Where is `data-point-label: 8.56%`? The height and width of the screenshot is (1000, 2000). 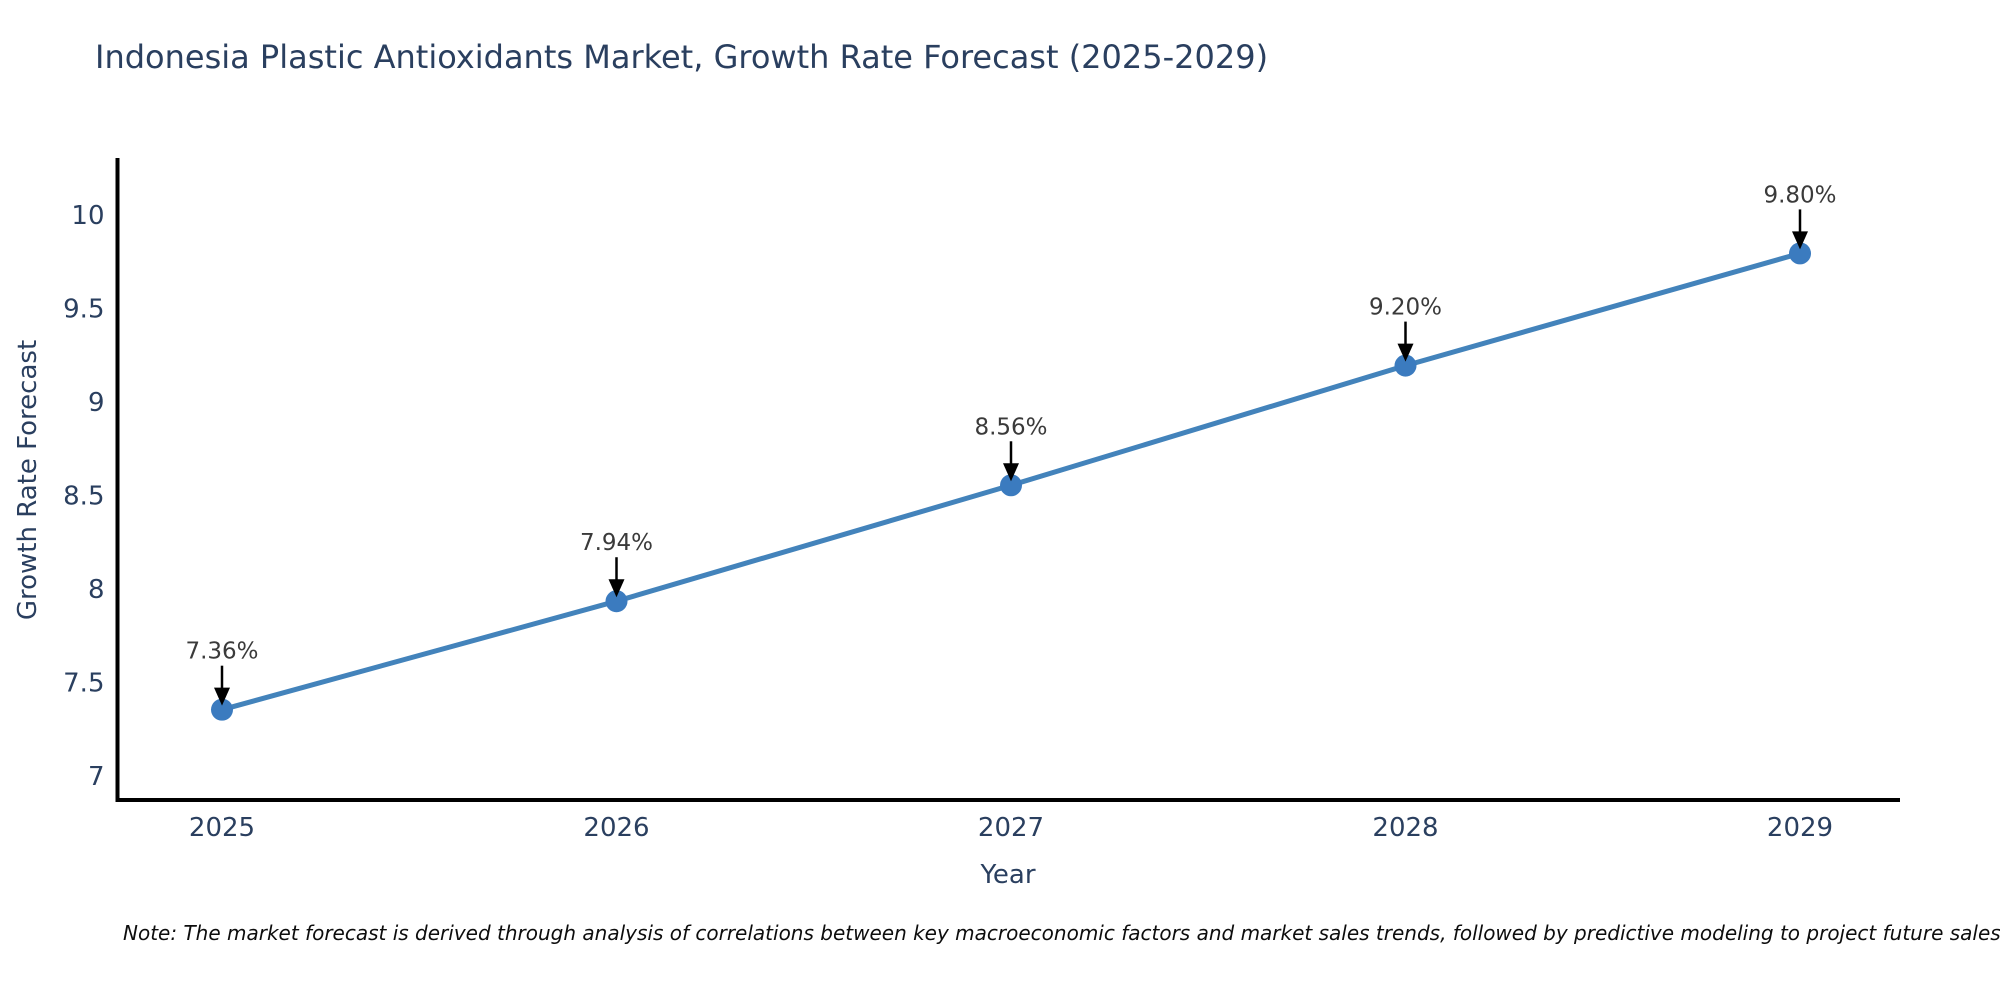 data-point-label: 8.56% is located at coordinates (1010, 427).